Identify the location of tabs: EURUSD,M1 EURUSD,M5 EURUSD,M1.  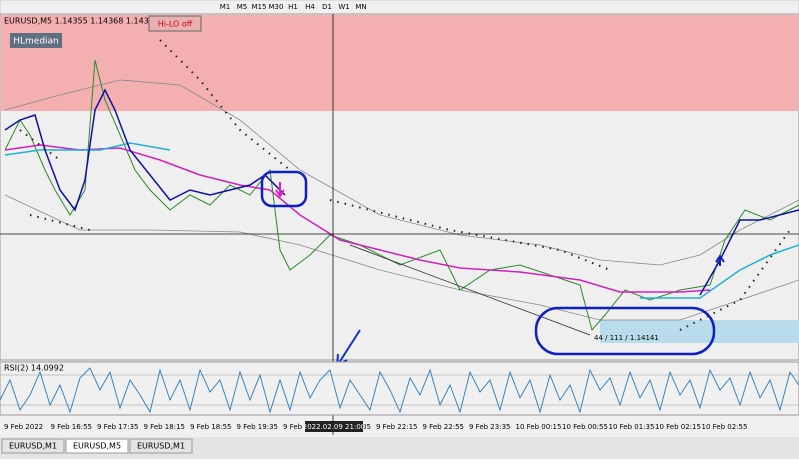
(97, 446).